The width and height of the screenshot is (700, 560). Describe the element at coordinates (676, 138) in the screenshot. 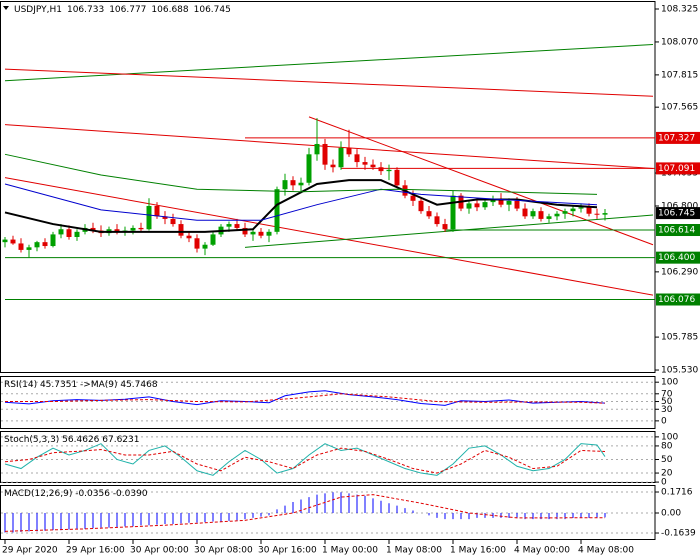

I see `level-label: 107.327` at that location.